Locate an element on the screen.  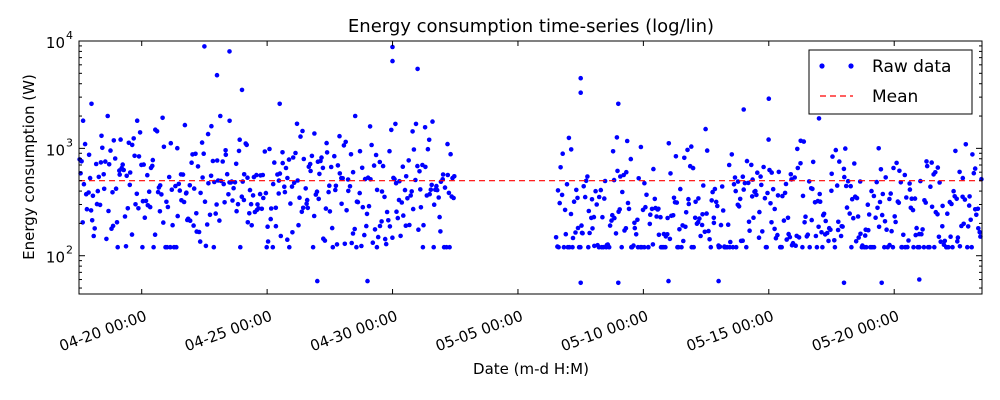
x-tick-label: 05-10 00:00 is located at coordinates (605, 331).